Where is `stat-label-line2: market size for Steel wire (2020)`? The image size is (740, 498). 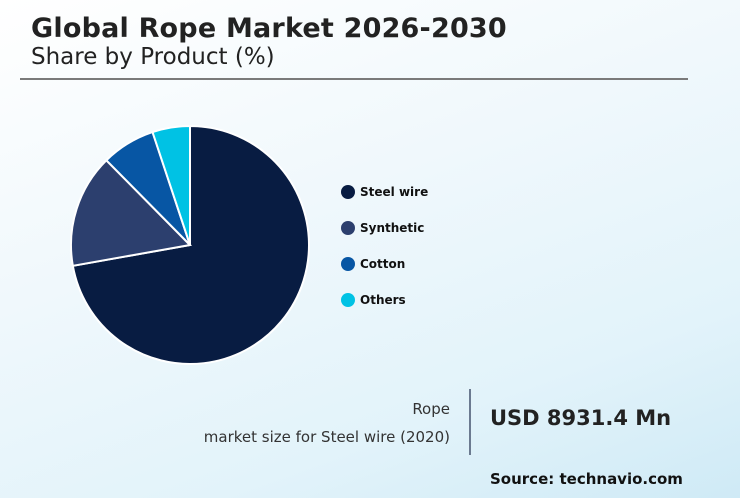 stat-label-line2: market size for Steel wire (2020) is located at coordinates (326, 437).